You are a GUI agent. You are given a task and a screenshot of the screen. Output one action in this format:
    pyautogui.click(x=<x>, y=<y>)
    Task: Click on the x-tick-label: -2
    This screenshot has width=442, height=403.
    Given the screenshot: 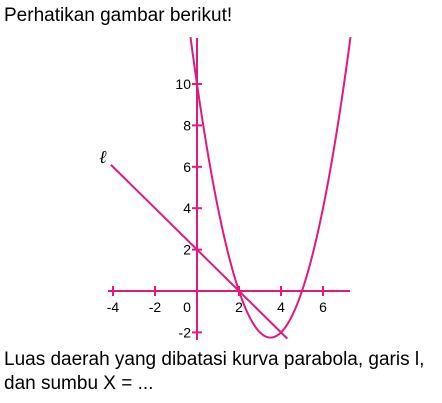 What is the action you would take?
    pyautogui.click(x=155, y=307)
    